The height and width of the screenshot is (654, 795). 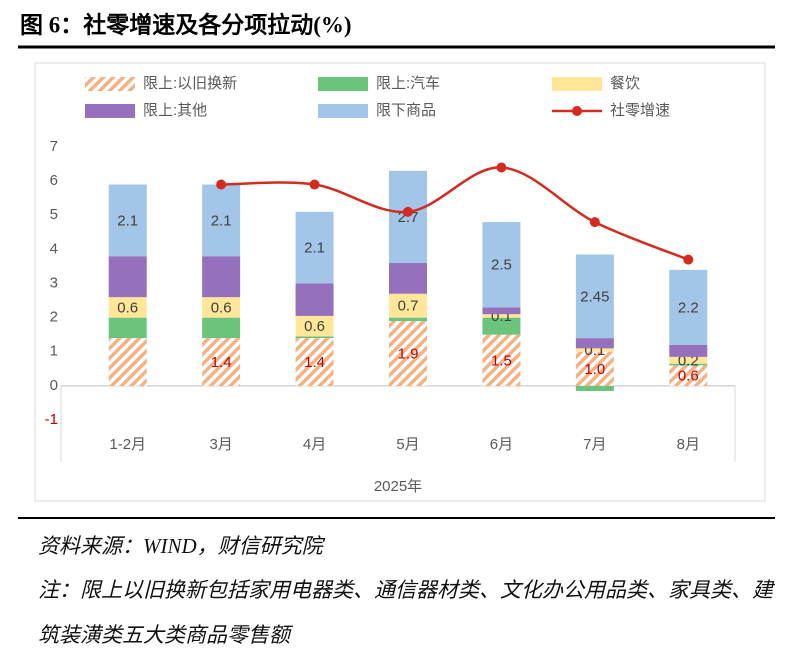 What do you see at coordinates (594, 444) in the screenshot?
I see `x-tick-label: 7月` at bounding box center [594, 444].